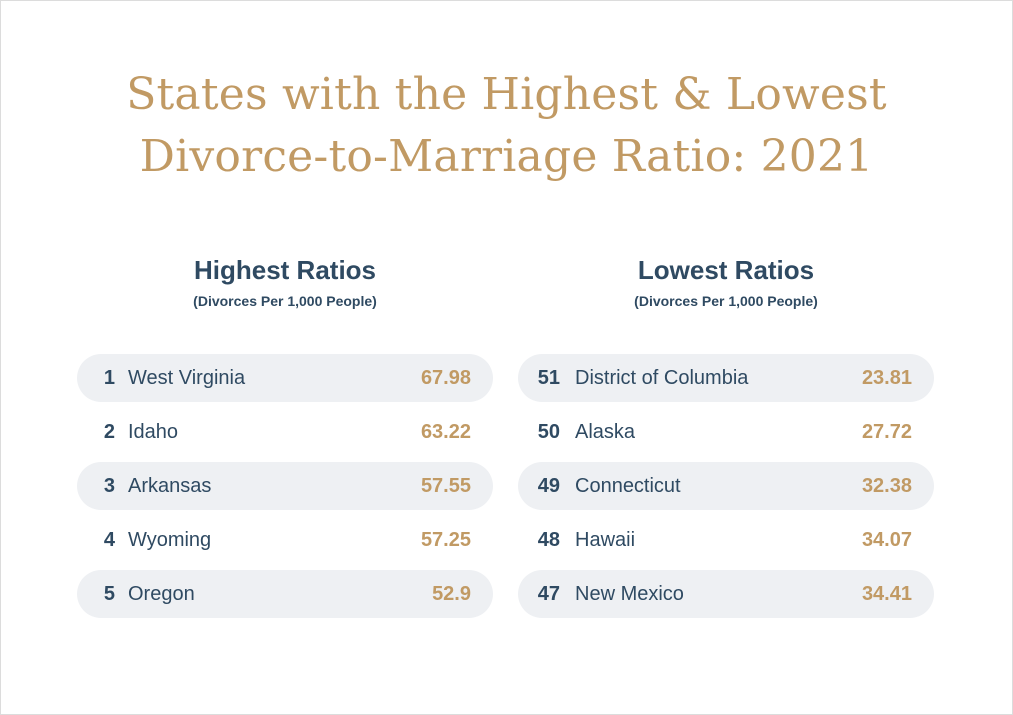 The height and width of the screenshot is (715, 1013). Describe the element at coordinates (886, 486) in the screenshot. I see `ratio-value: 32.38` at that location.